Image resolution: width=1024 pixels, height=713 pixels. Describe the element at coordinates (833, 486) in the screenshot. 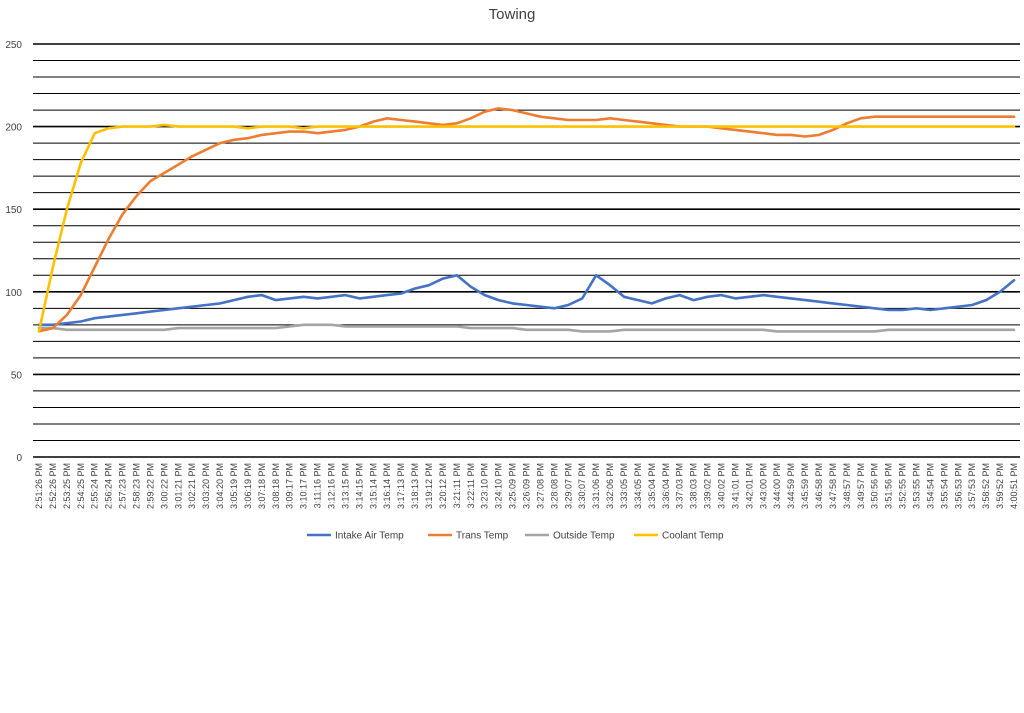

I see `x-tick-label: 3:47:58 PM` at that location.